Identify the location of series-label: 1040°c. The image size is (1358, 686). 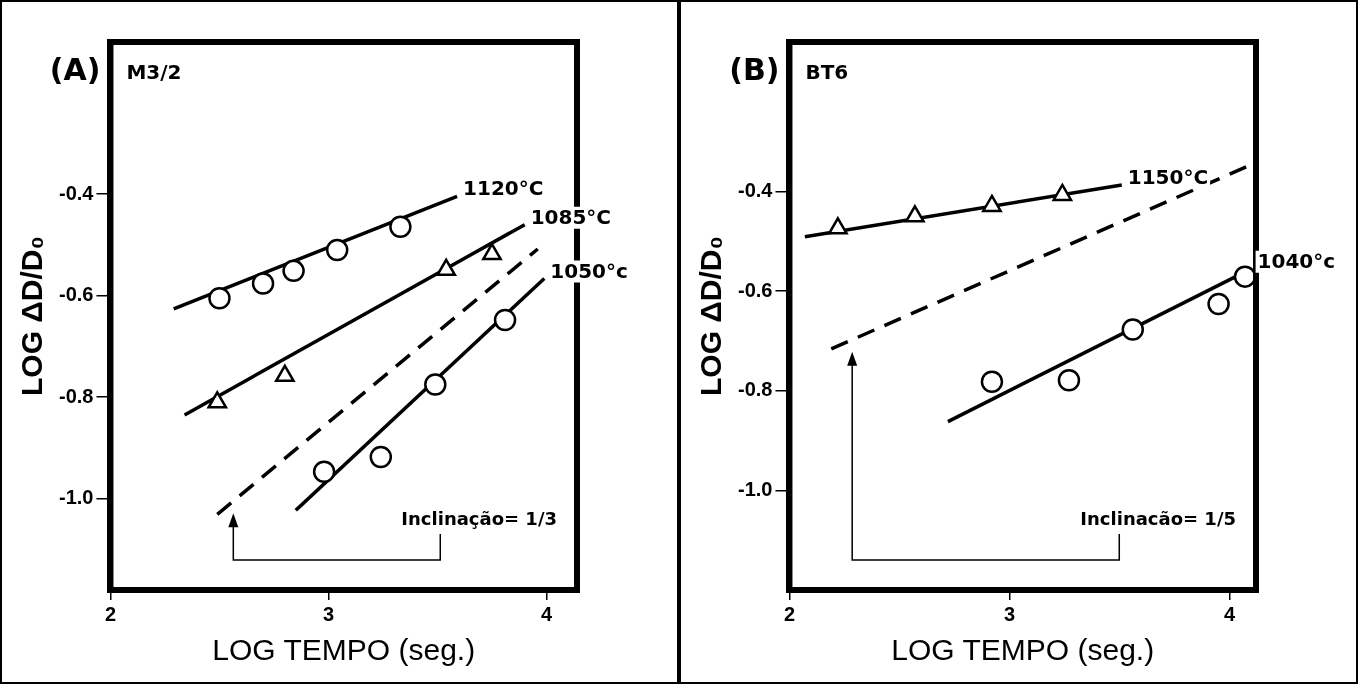
(1296, 260).